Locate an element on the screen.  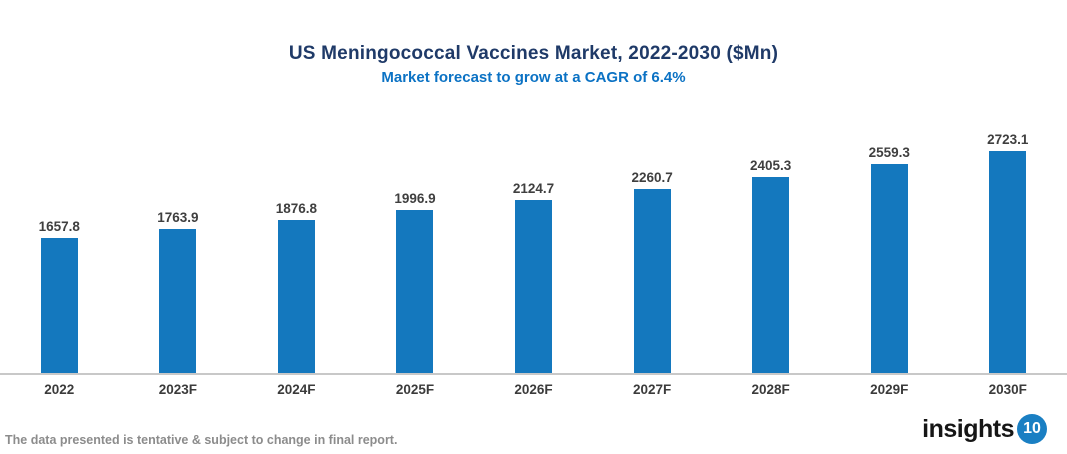
bar-value-label: 2260.7 is located at coordinates (652, 177).